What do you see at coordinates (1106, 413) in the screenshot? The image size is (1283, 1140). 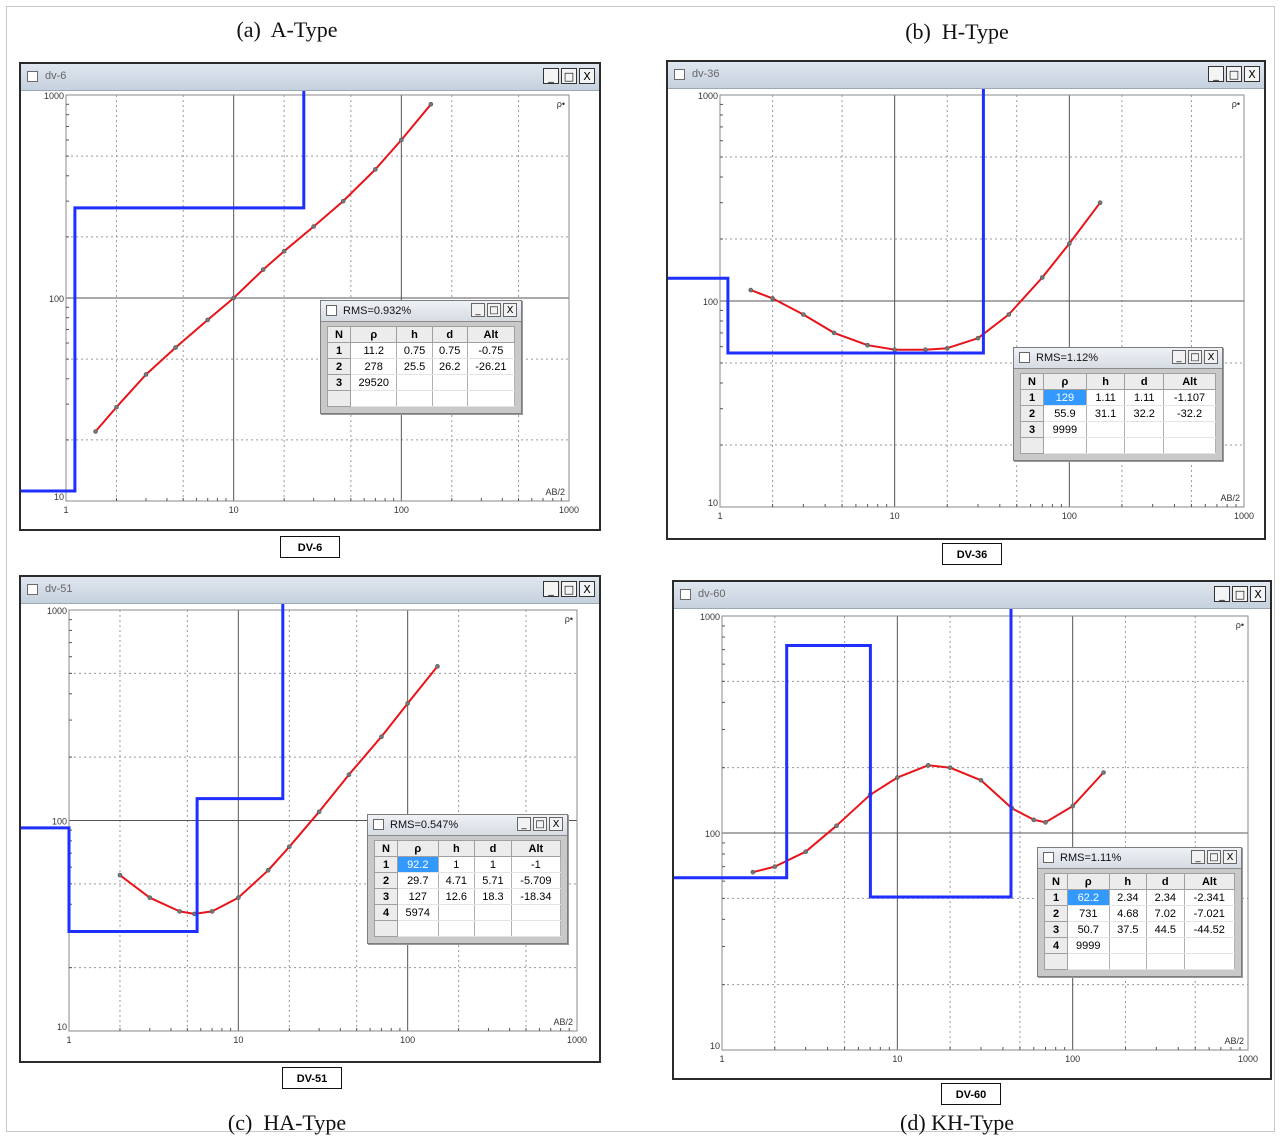 I see `thickness-cell: 31.1` at bounding box center [1106, 413].